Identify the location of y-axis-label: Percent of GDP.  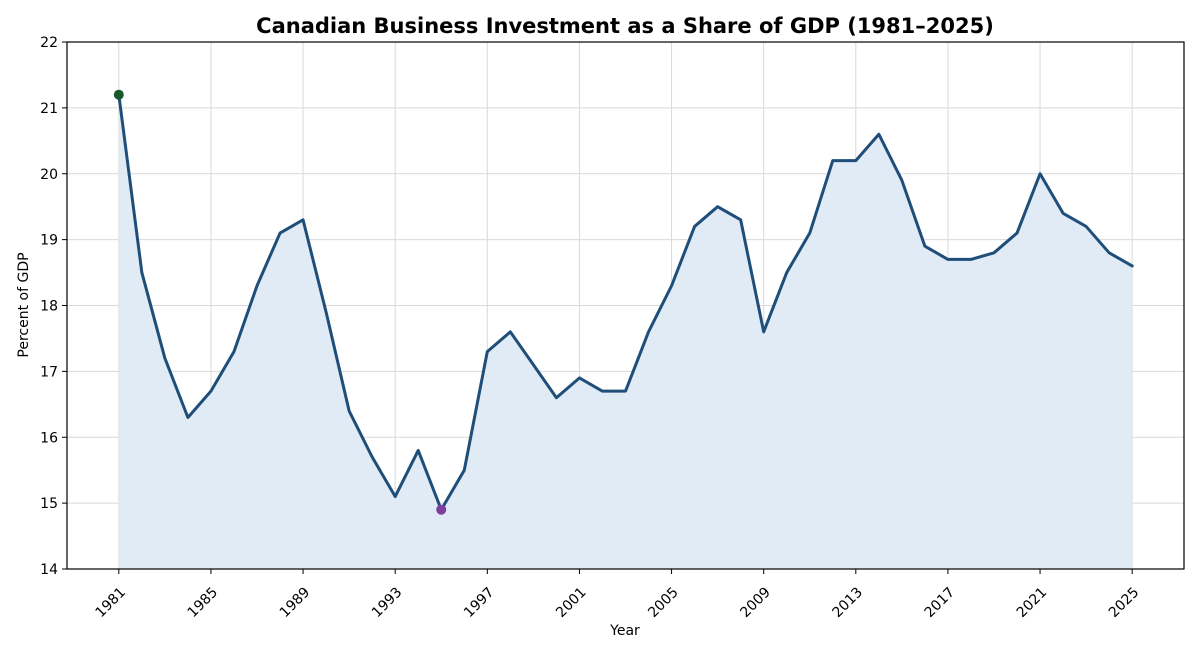
(24, 304).